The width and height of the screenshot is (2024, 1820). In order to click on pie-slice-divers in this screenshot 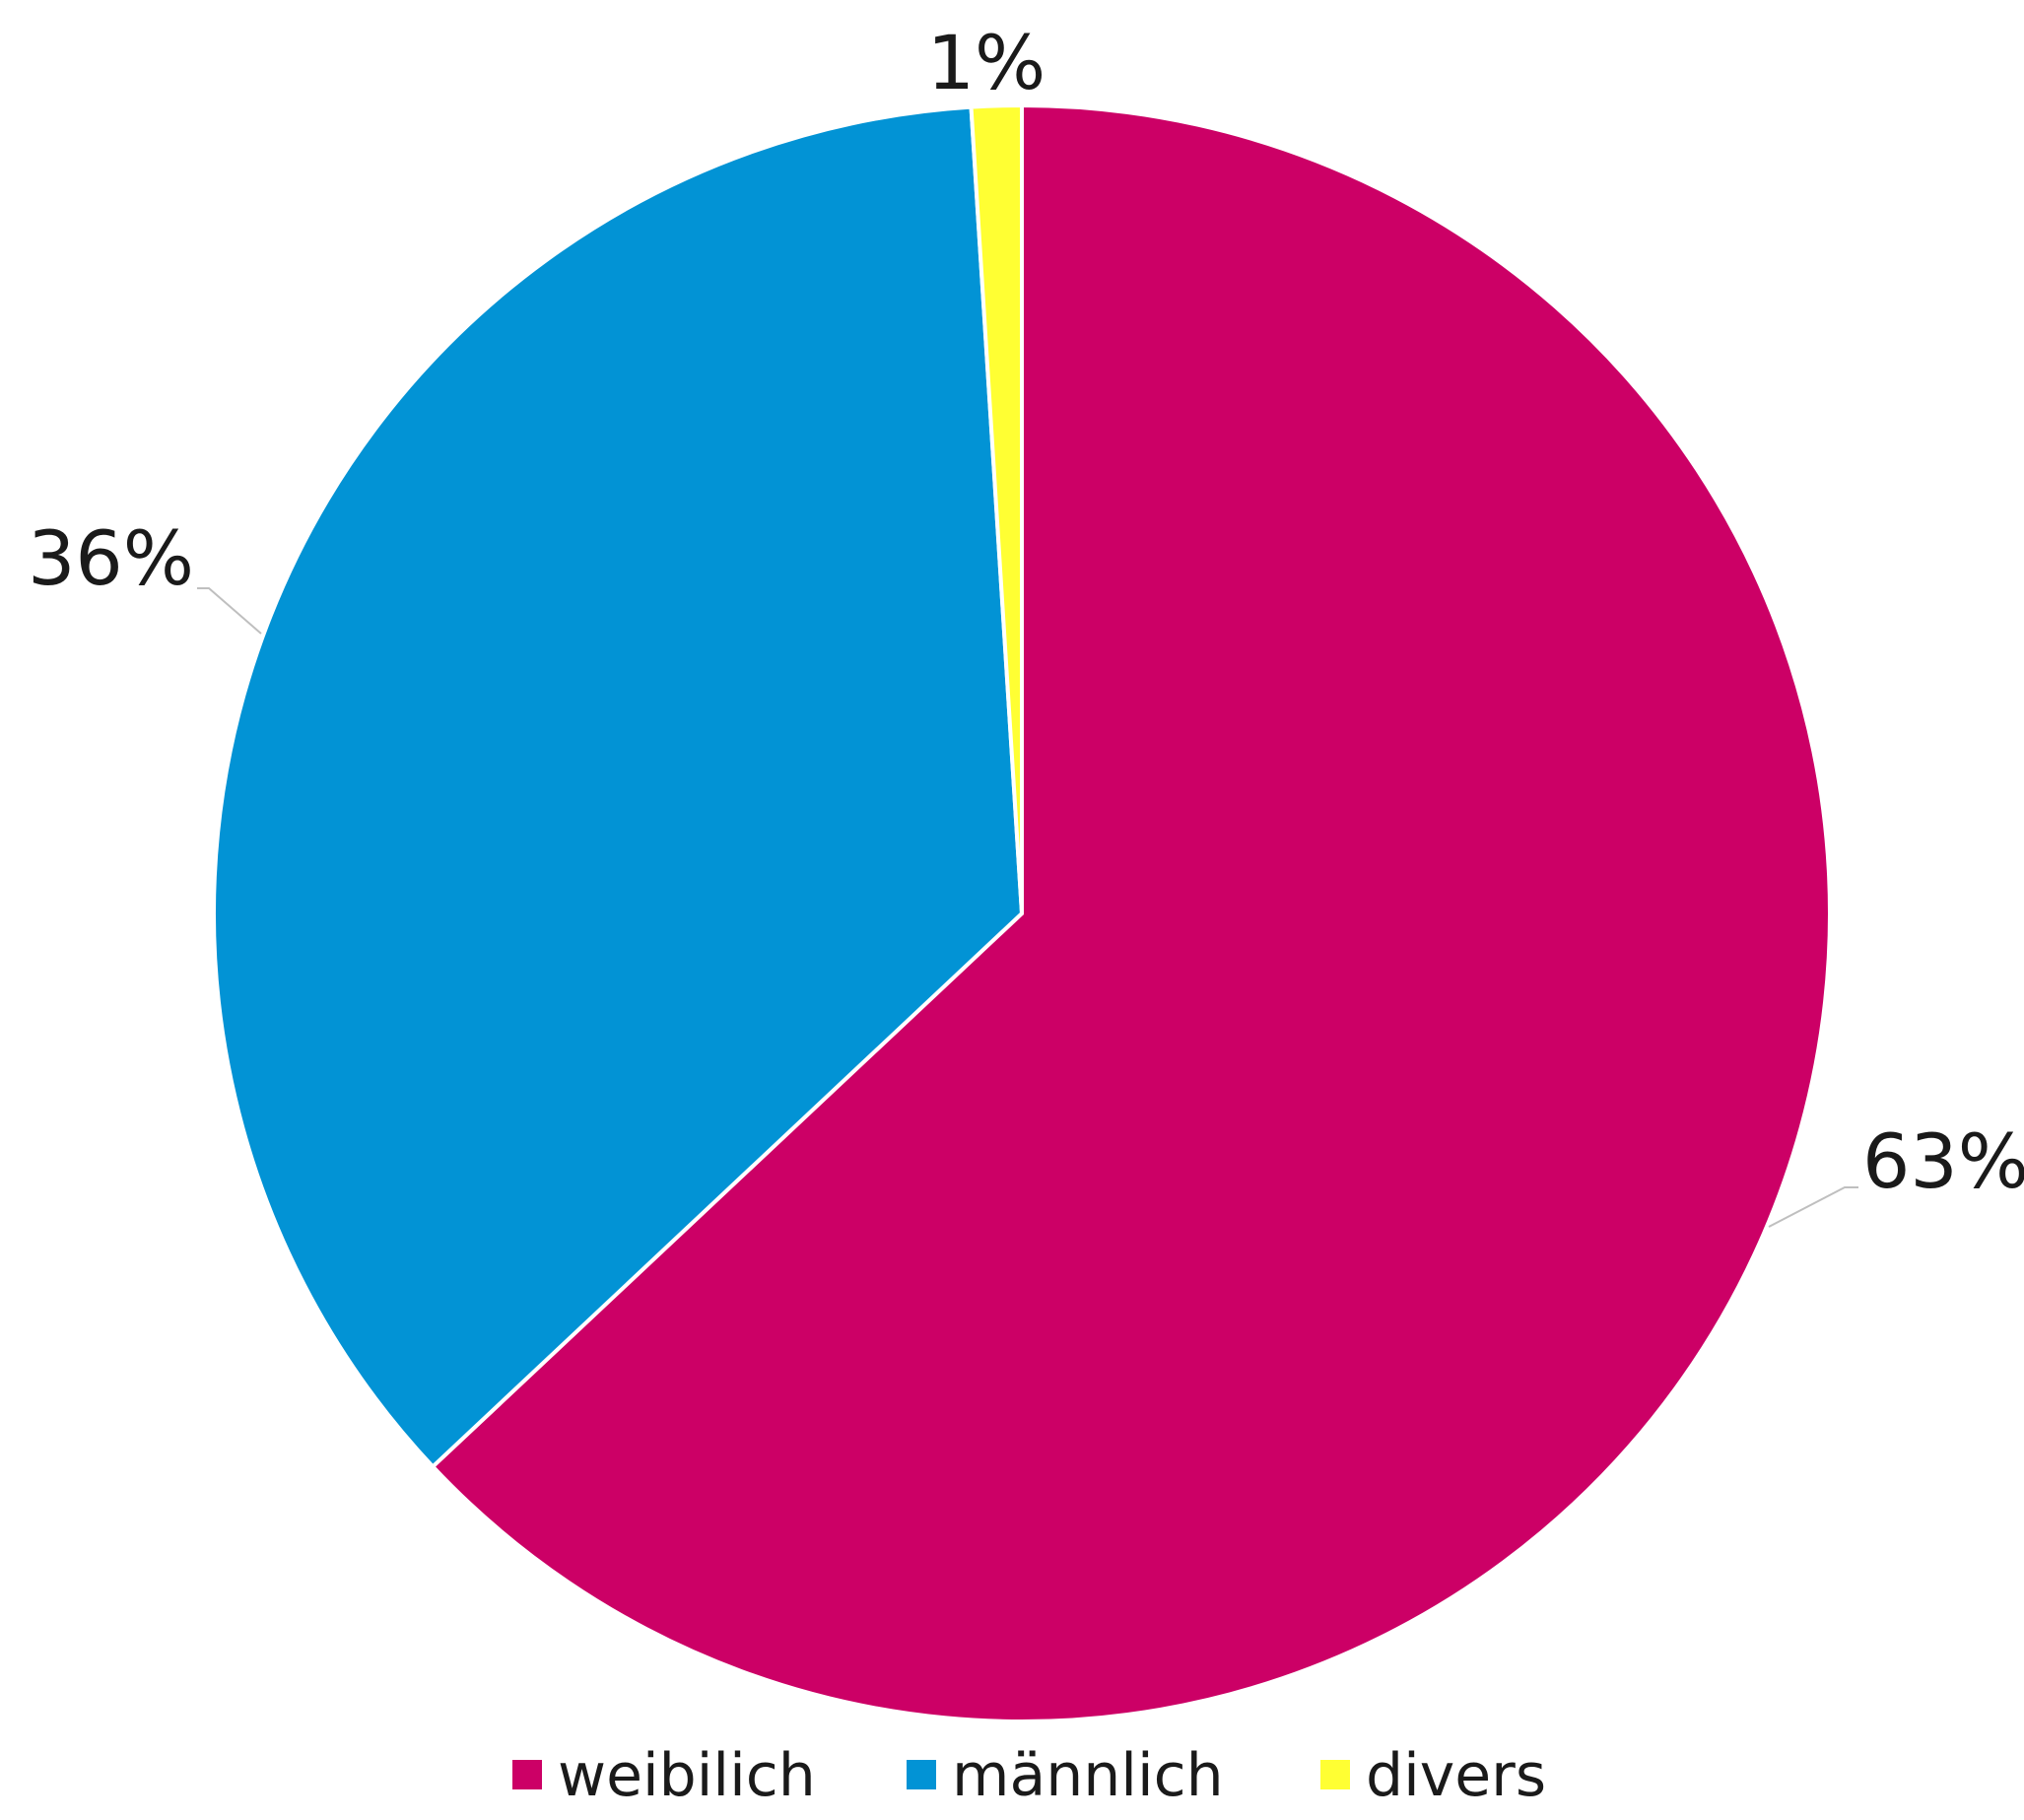, I will do `click(996, 509)`.